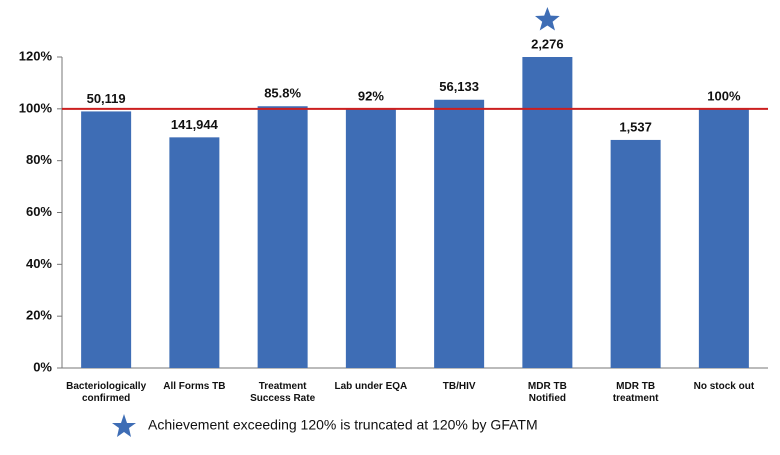 The height and width of the screenshot is (455, 780). Describe the element at coordinates (36, 107) in the screenshot. I see `y-tick-label: 100%` at that location.